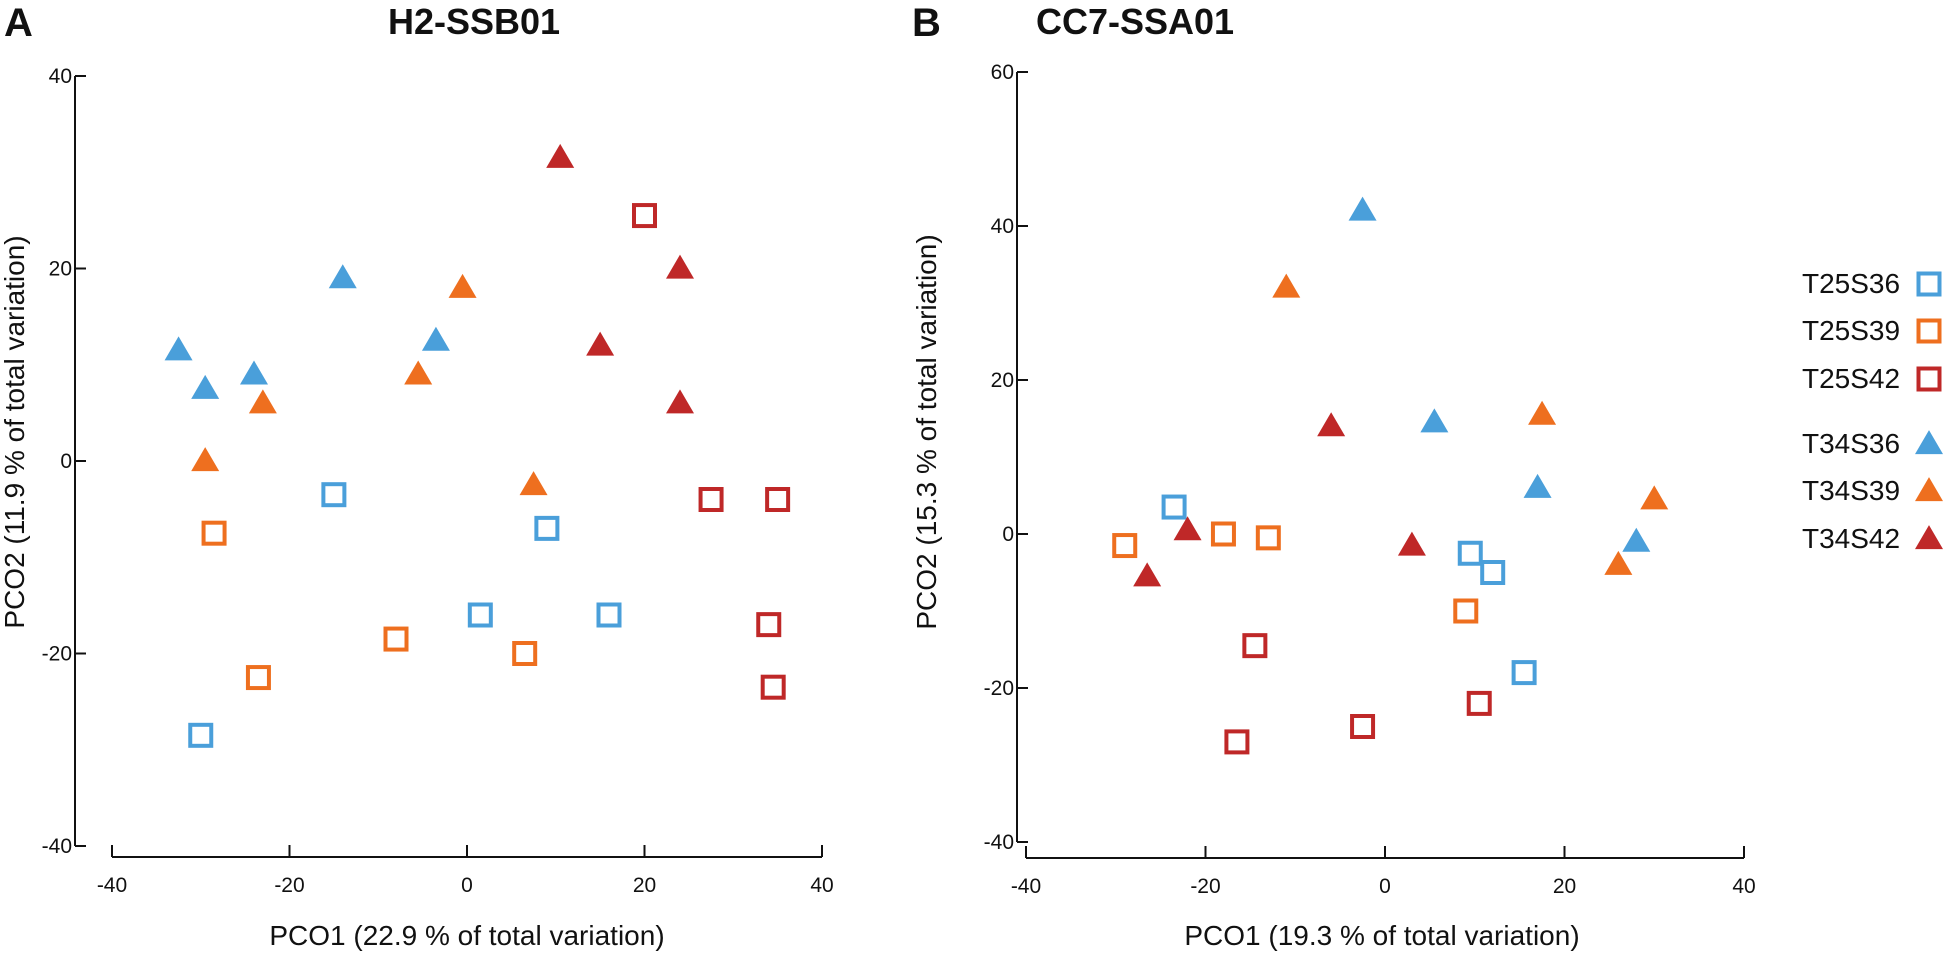 The image size is (1947, 956). I want to click on legend-entry: T25S42, so click(1872, 378).